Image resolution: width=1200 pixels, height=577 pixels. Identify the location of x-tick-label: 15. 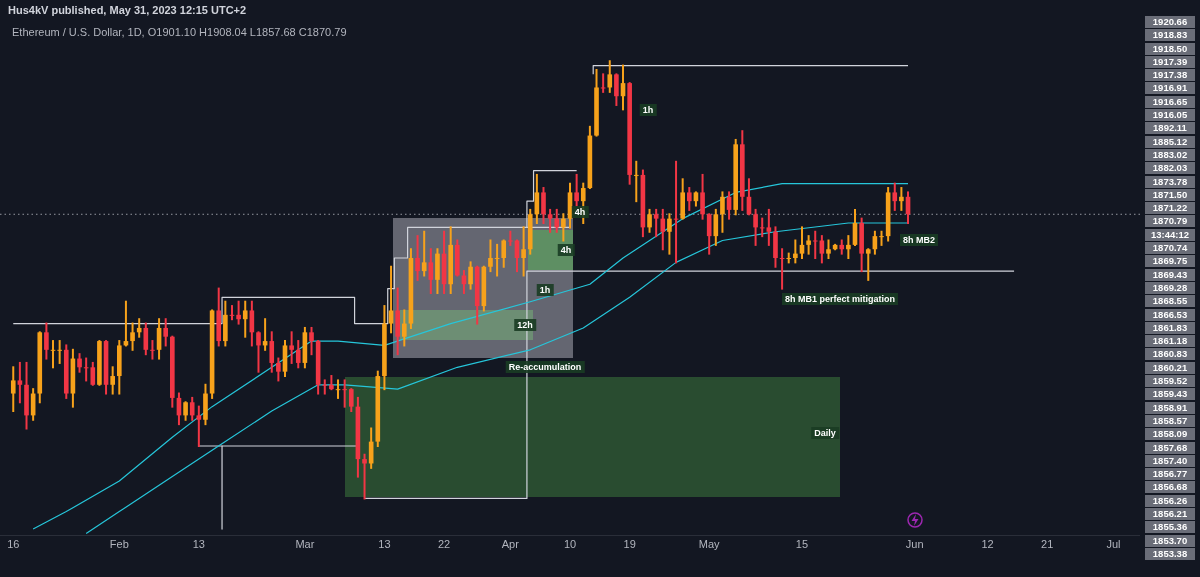
(802, 544).